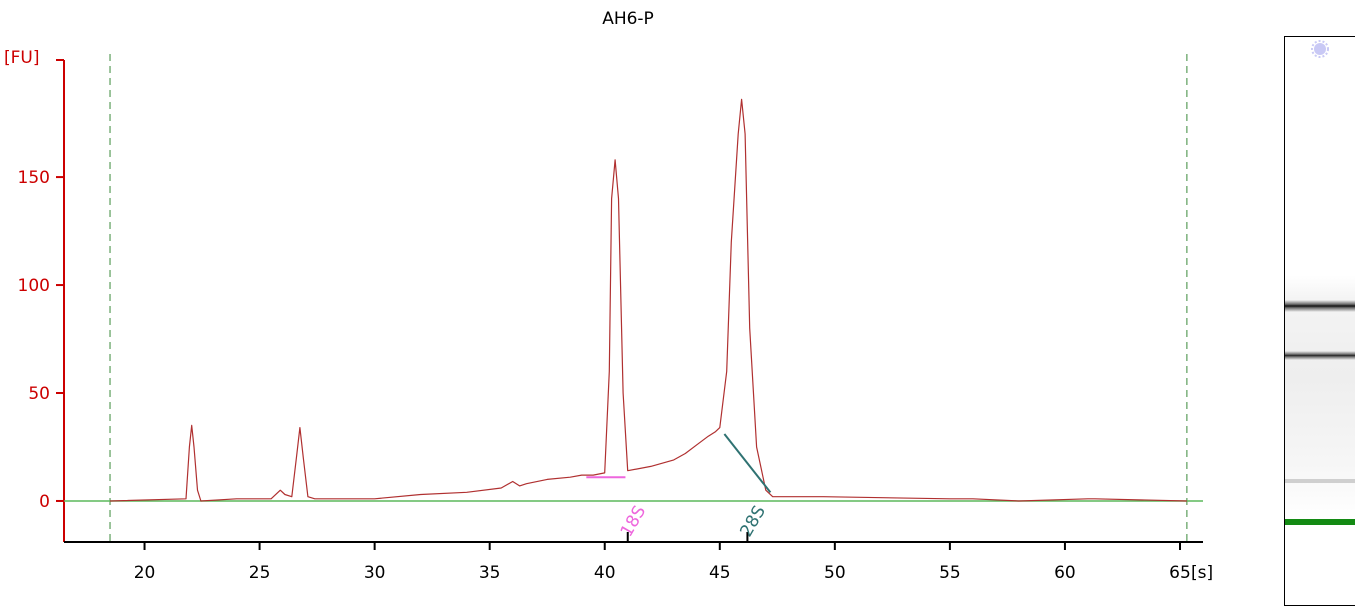 The width and height of the screenshot is (1355, 609). I want to click on x-tick-label: 45, so click(720, 573).